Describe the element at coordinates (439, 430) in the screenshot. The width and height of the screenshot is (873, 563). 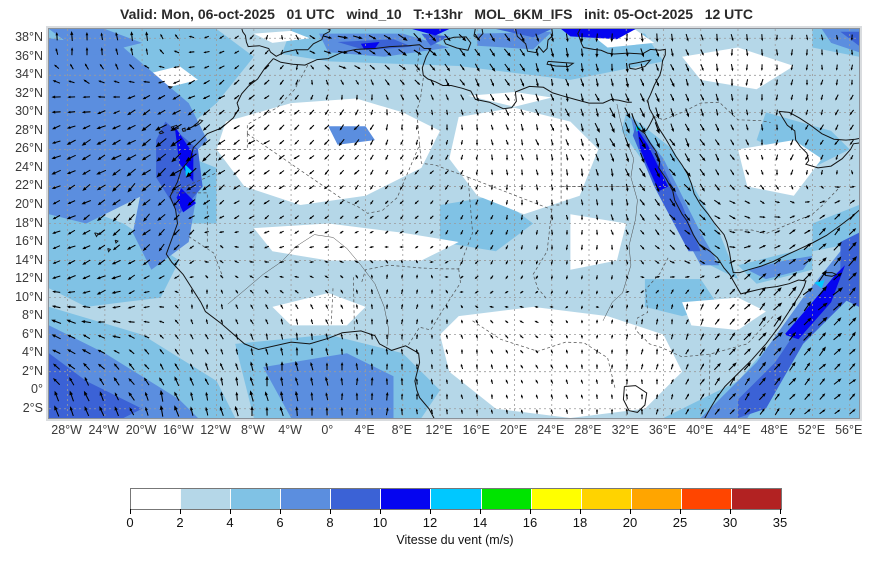
I see `x-tick-label: 12°E` at that location.